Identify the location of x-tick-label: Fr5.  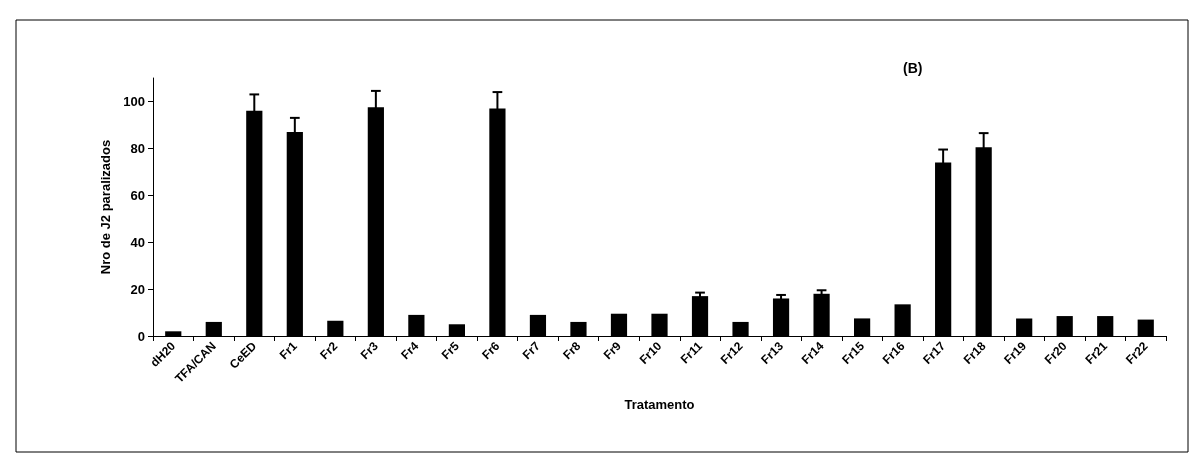
(450, 350).